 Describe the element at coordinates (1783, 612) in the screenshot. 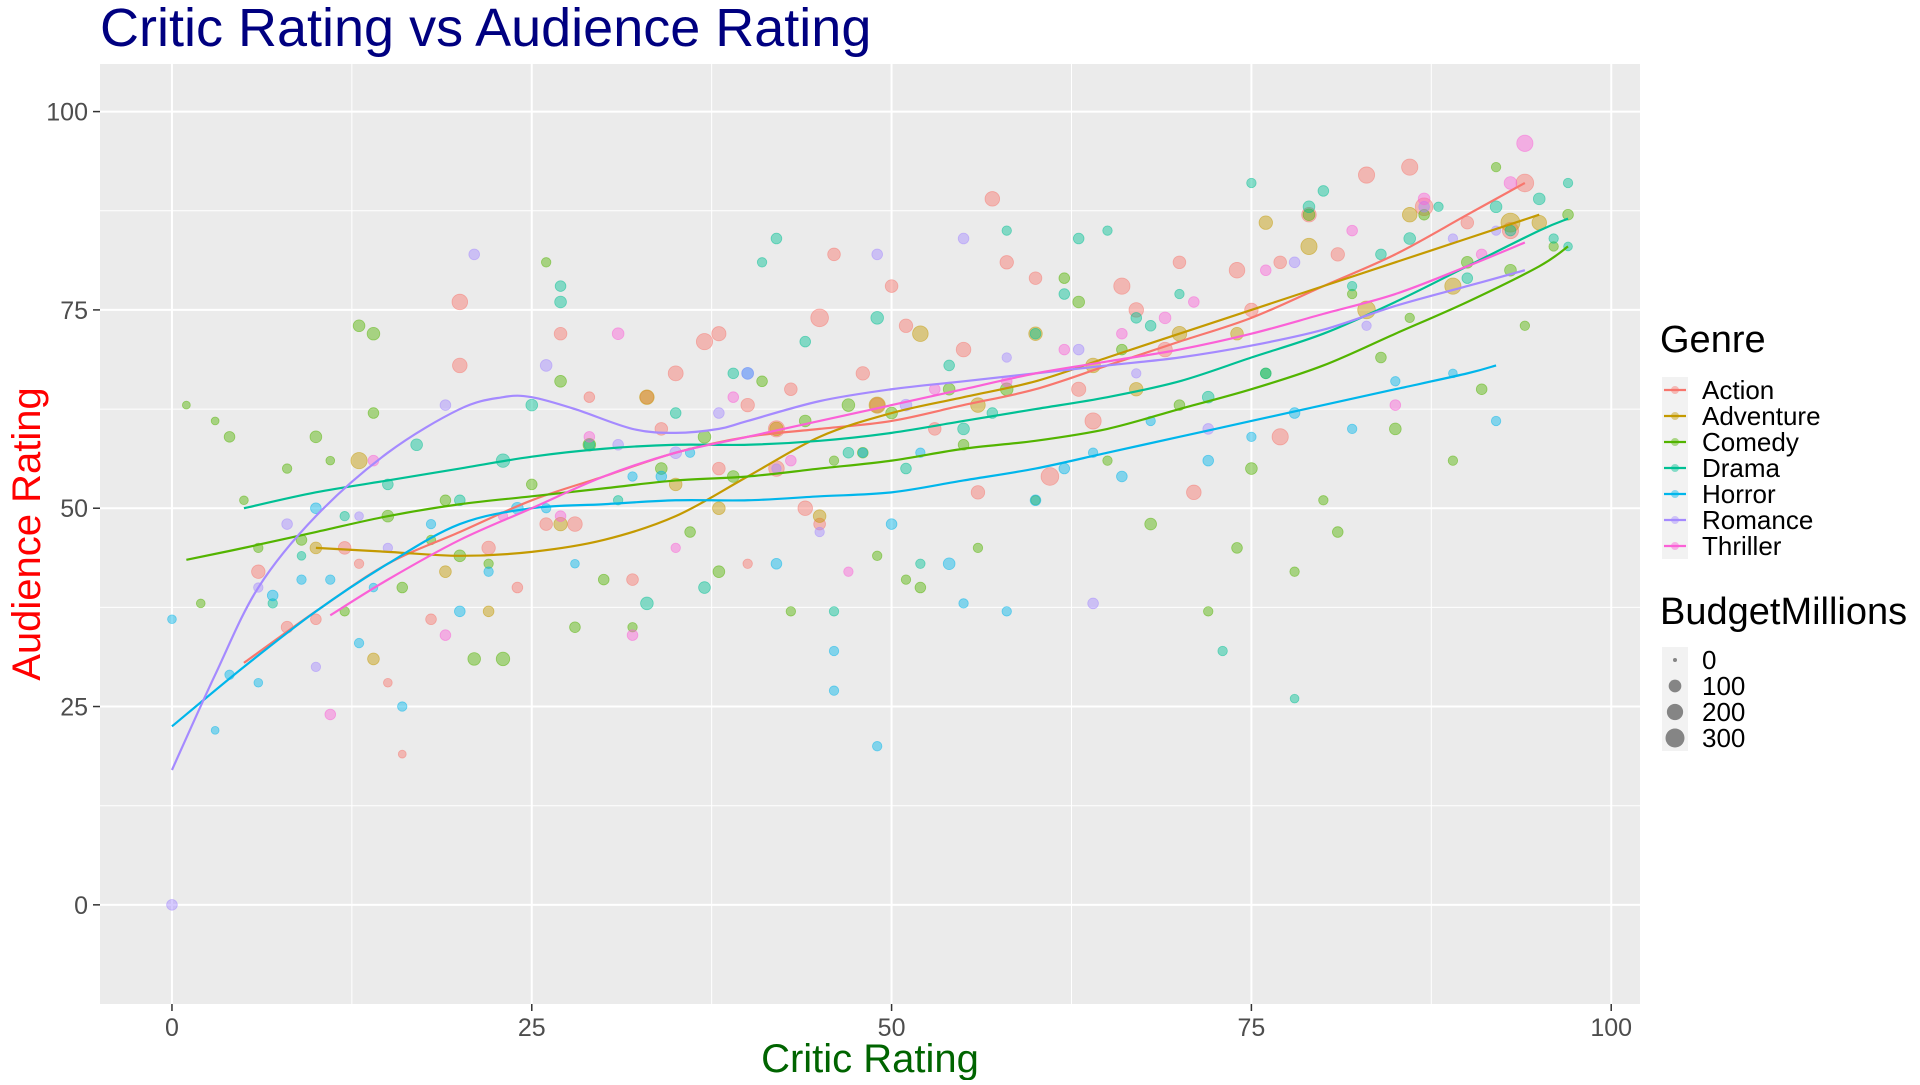

I see `legend-budget-title: BudgetMillions` at that location.